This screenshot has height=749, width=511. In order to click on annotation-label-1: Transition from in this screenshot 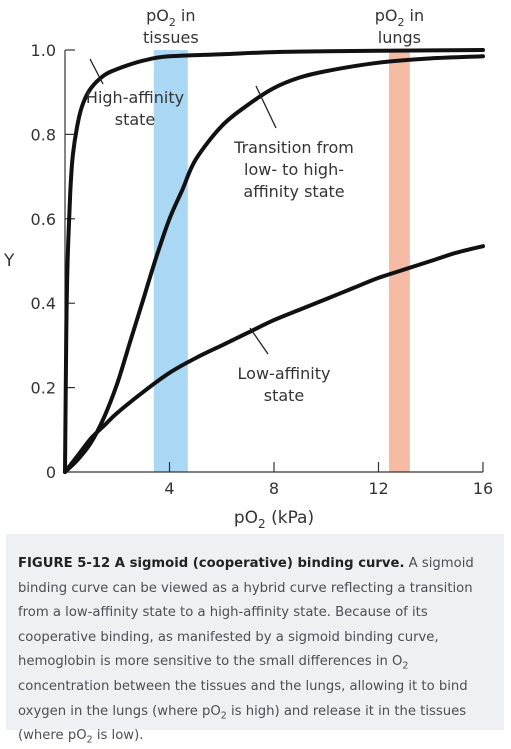, I will do `click(293, 147)`.